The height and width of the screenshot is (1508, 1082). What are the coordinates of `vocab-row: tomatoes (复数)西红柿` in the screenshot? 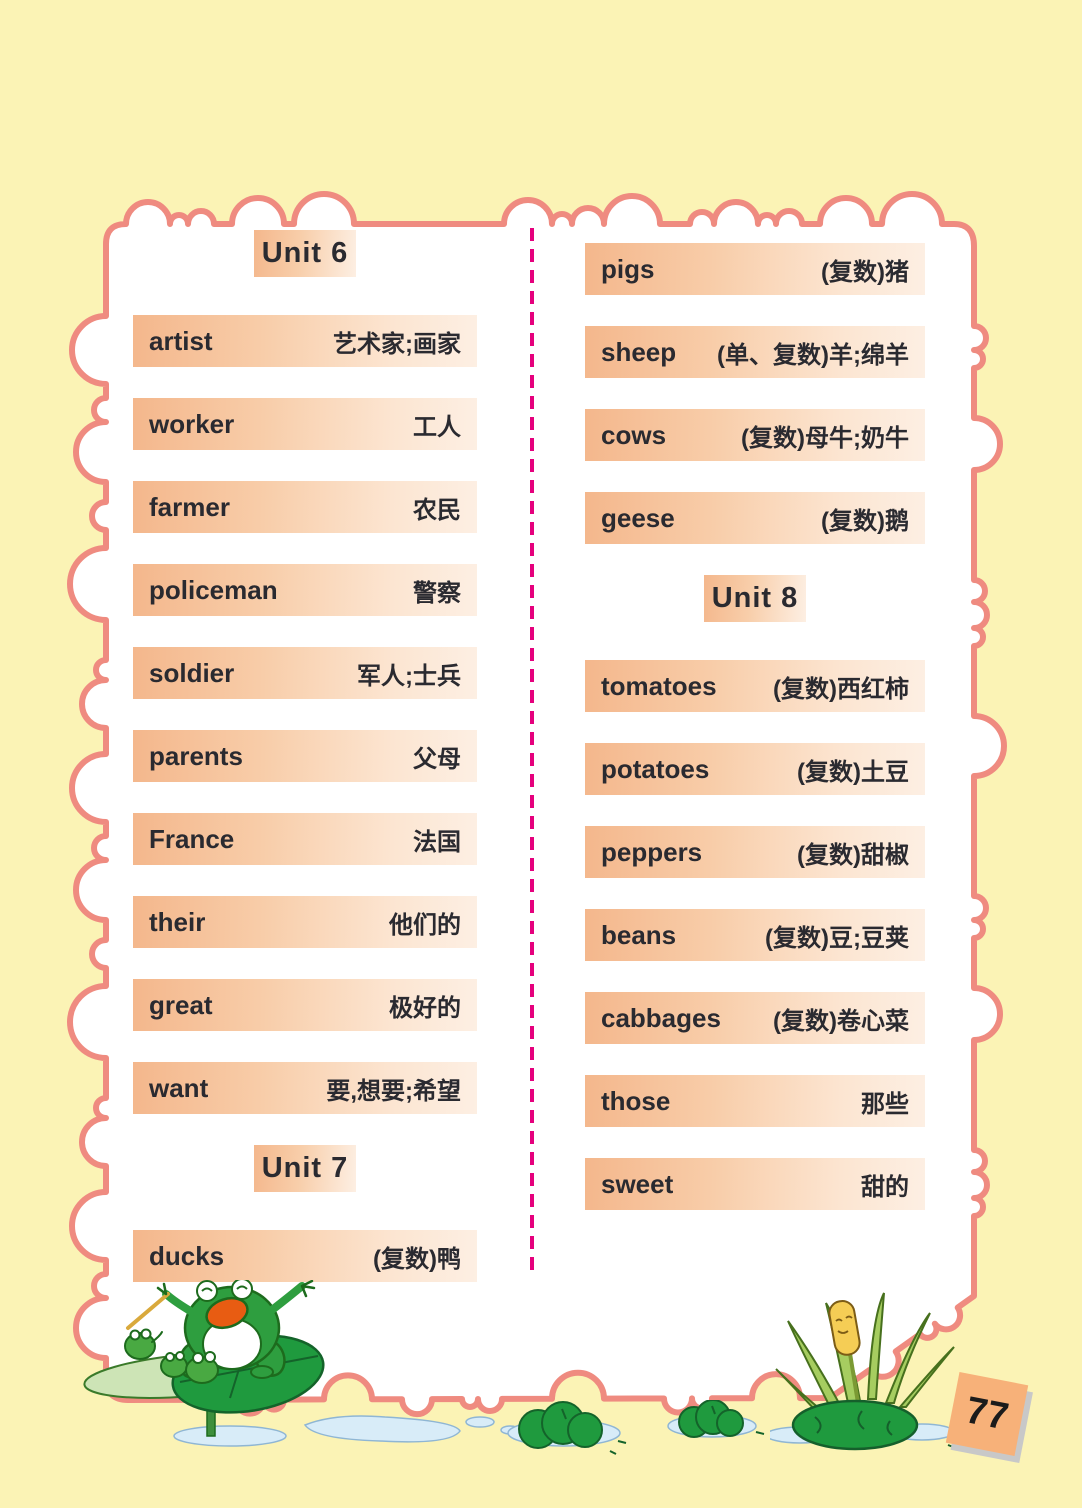 It's located at (755, 686).